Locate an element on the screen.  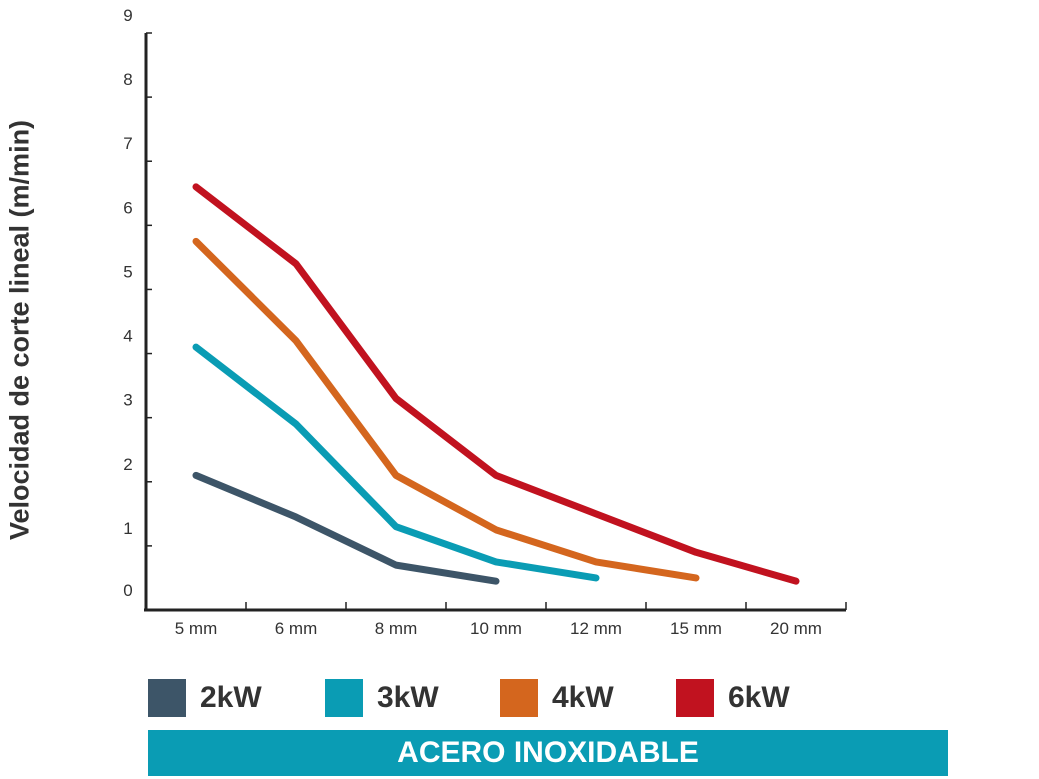
legend-item-2kw: 2kW is located at coordinates (205, 698).